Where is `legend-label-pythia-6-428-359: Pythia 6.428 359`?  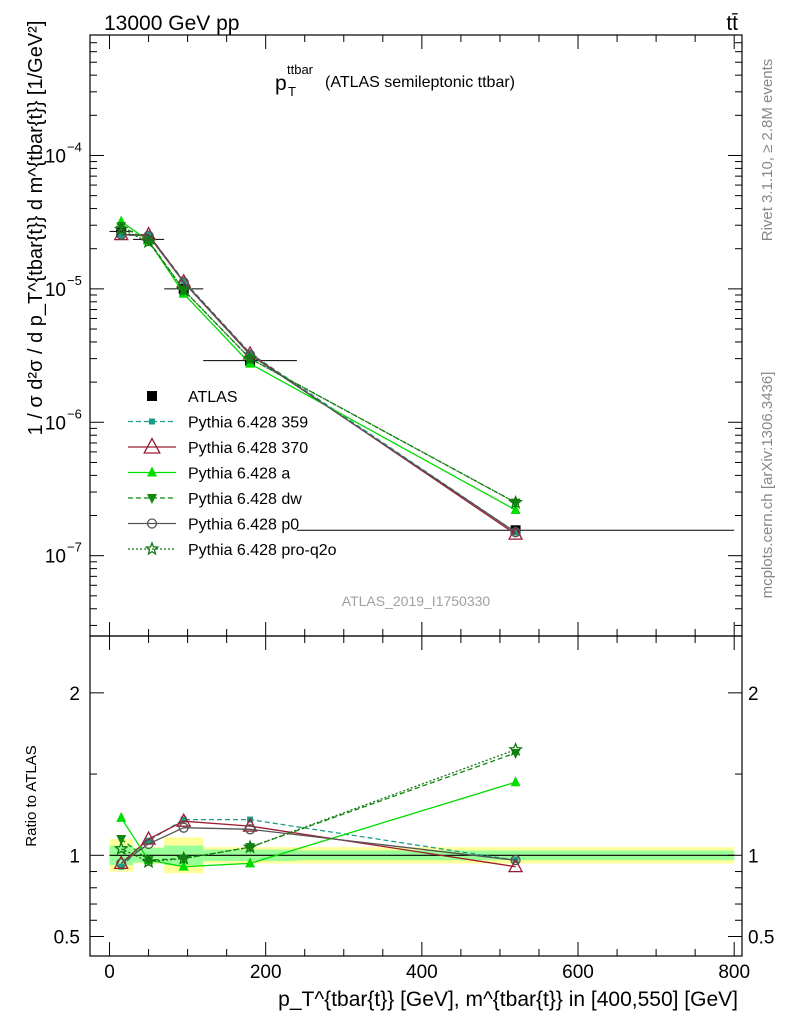
legend-label-pythia-6-428-359: Pythia 6.428 359 is located at coordinates (248, 423).